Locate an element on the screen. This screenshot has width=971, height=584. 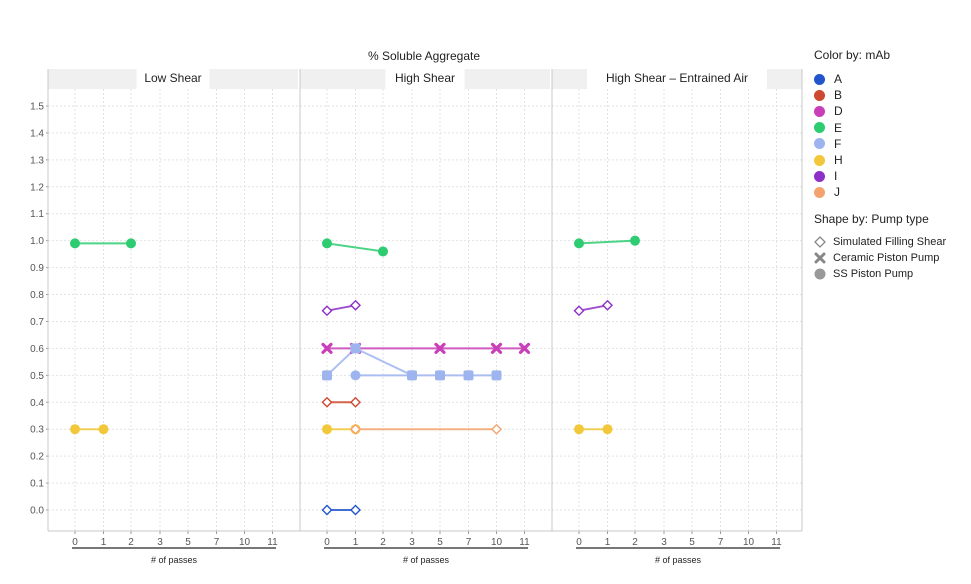
color-legend-item: I is located at coordinates (892, 176).